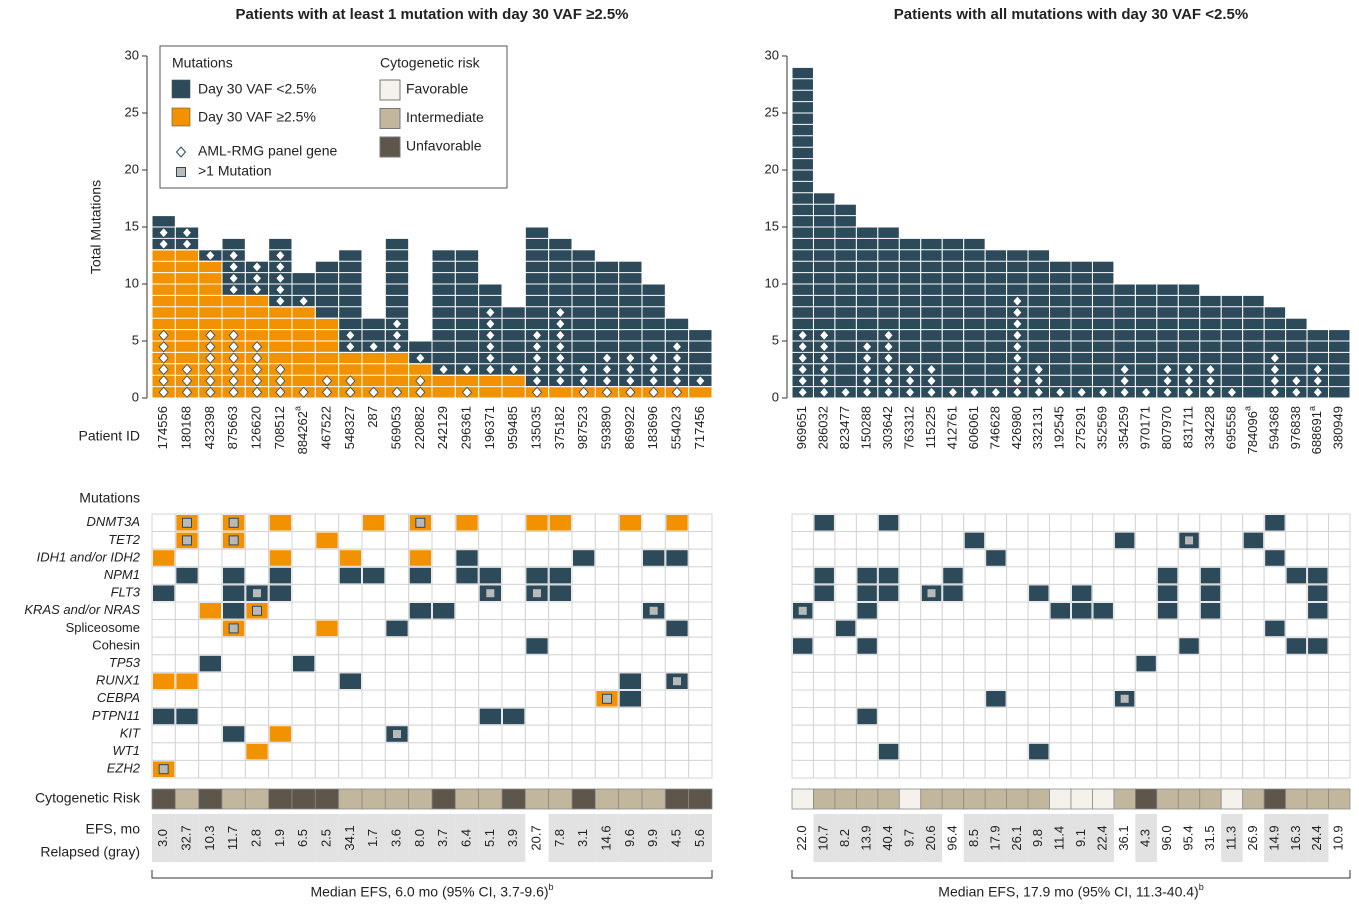 This screenshot has height=910, width=1359. What do you see at coordinates (823, 837) in the screenshot?
I see `efs-value: 10.7` at bounding box center [823, 837].